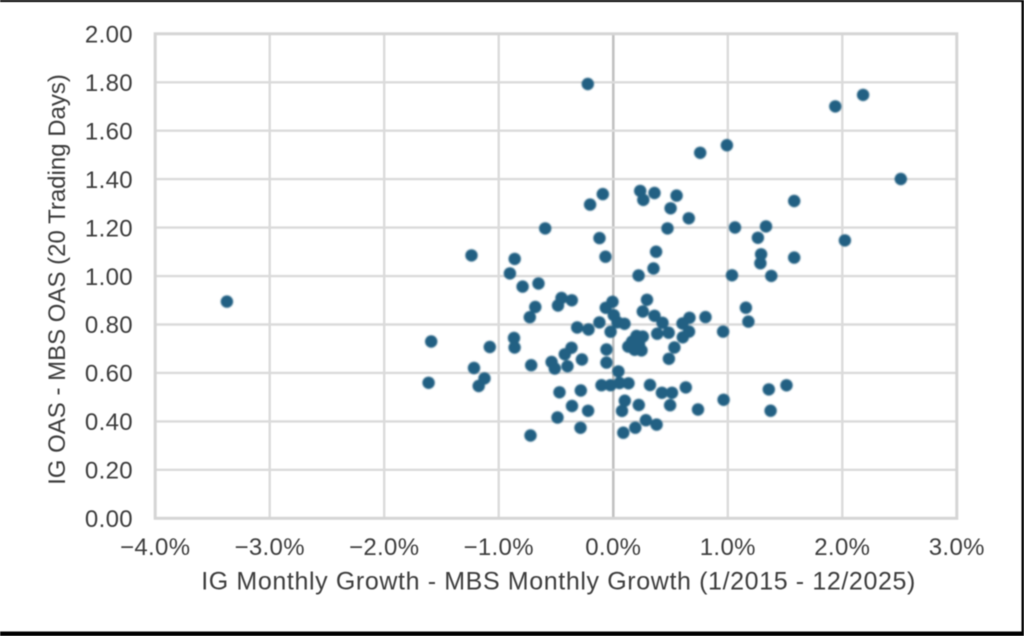 Image resolution: width=1024 pixels, height=636 pixels. Describe the element at coordinates (109, 131) in the screenshot. I see `svg-text: 1.60` at that location.